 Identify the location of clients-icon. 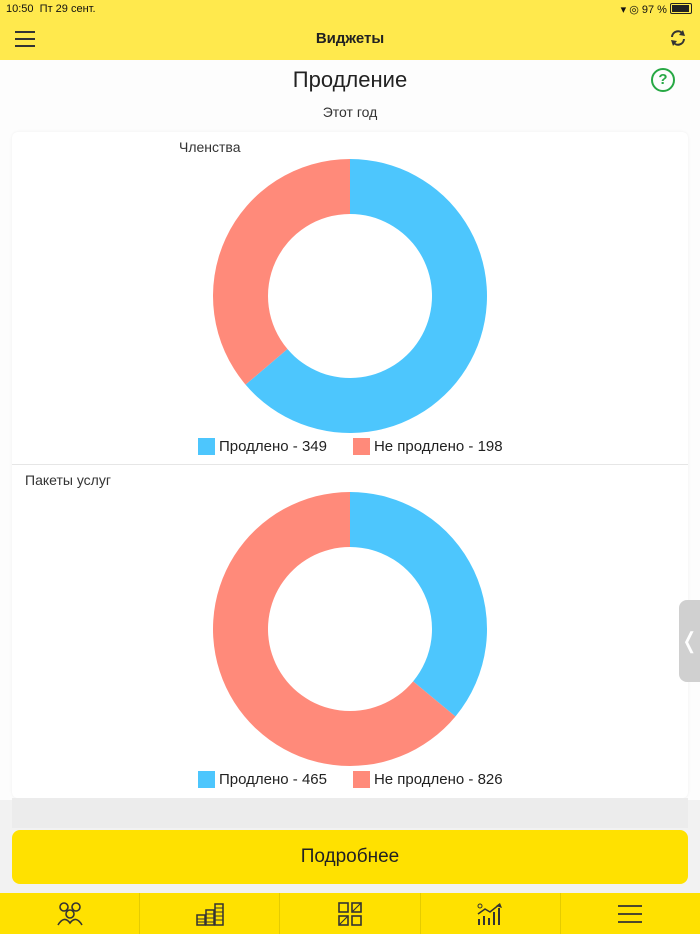
(69, 913).